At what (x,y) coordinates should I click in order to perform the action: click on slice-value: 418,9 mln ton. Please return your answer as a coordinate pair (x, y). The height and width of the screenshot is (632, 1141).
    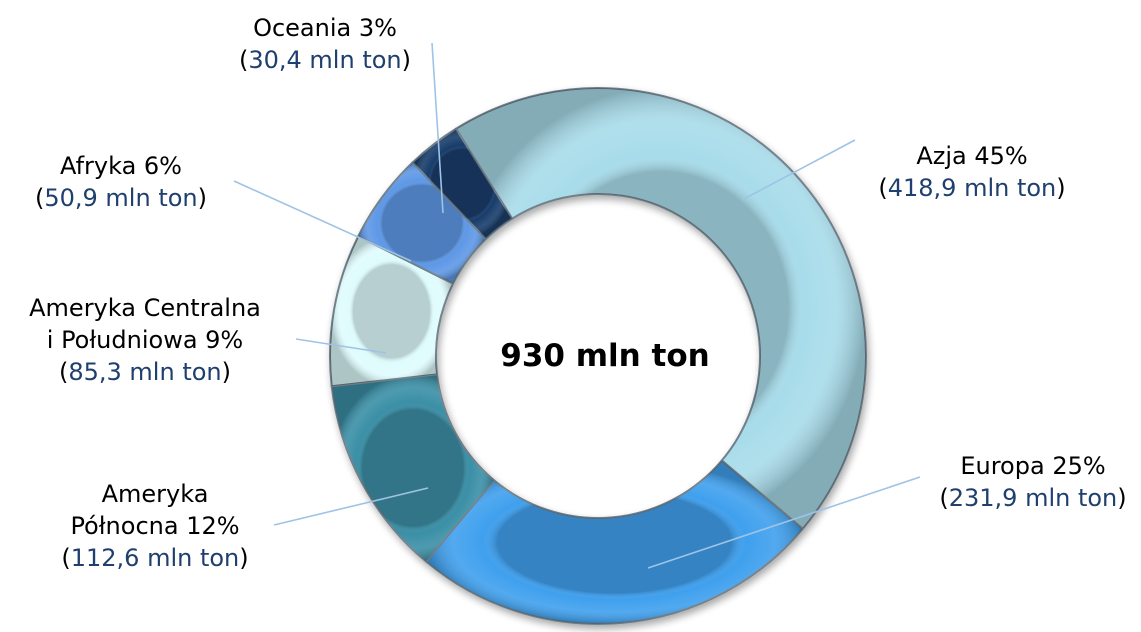
    Looking at the image, I should click on (972, 188).